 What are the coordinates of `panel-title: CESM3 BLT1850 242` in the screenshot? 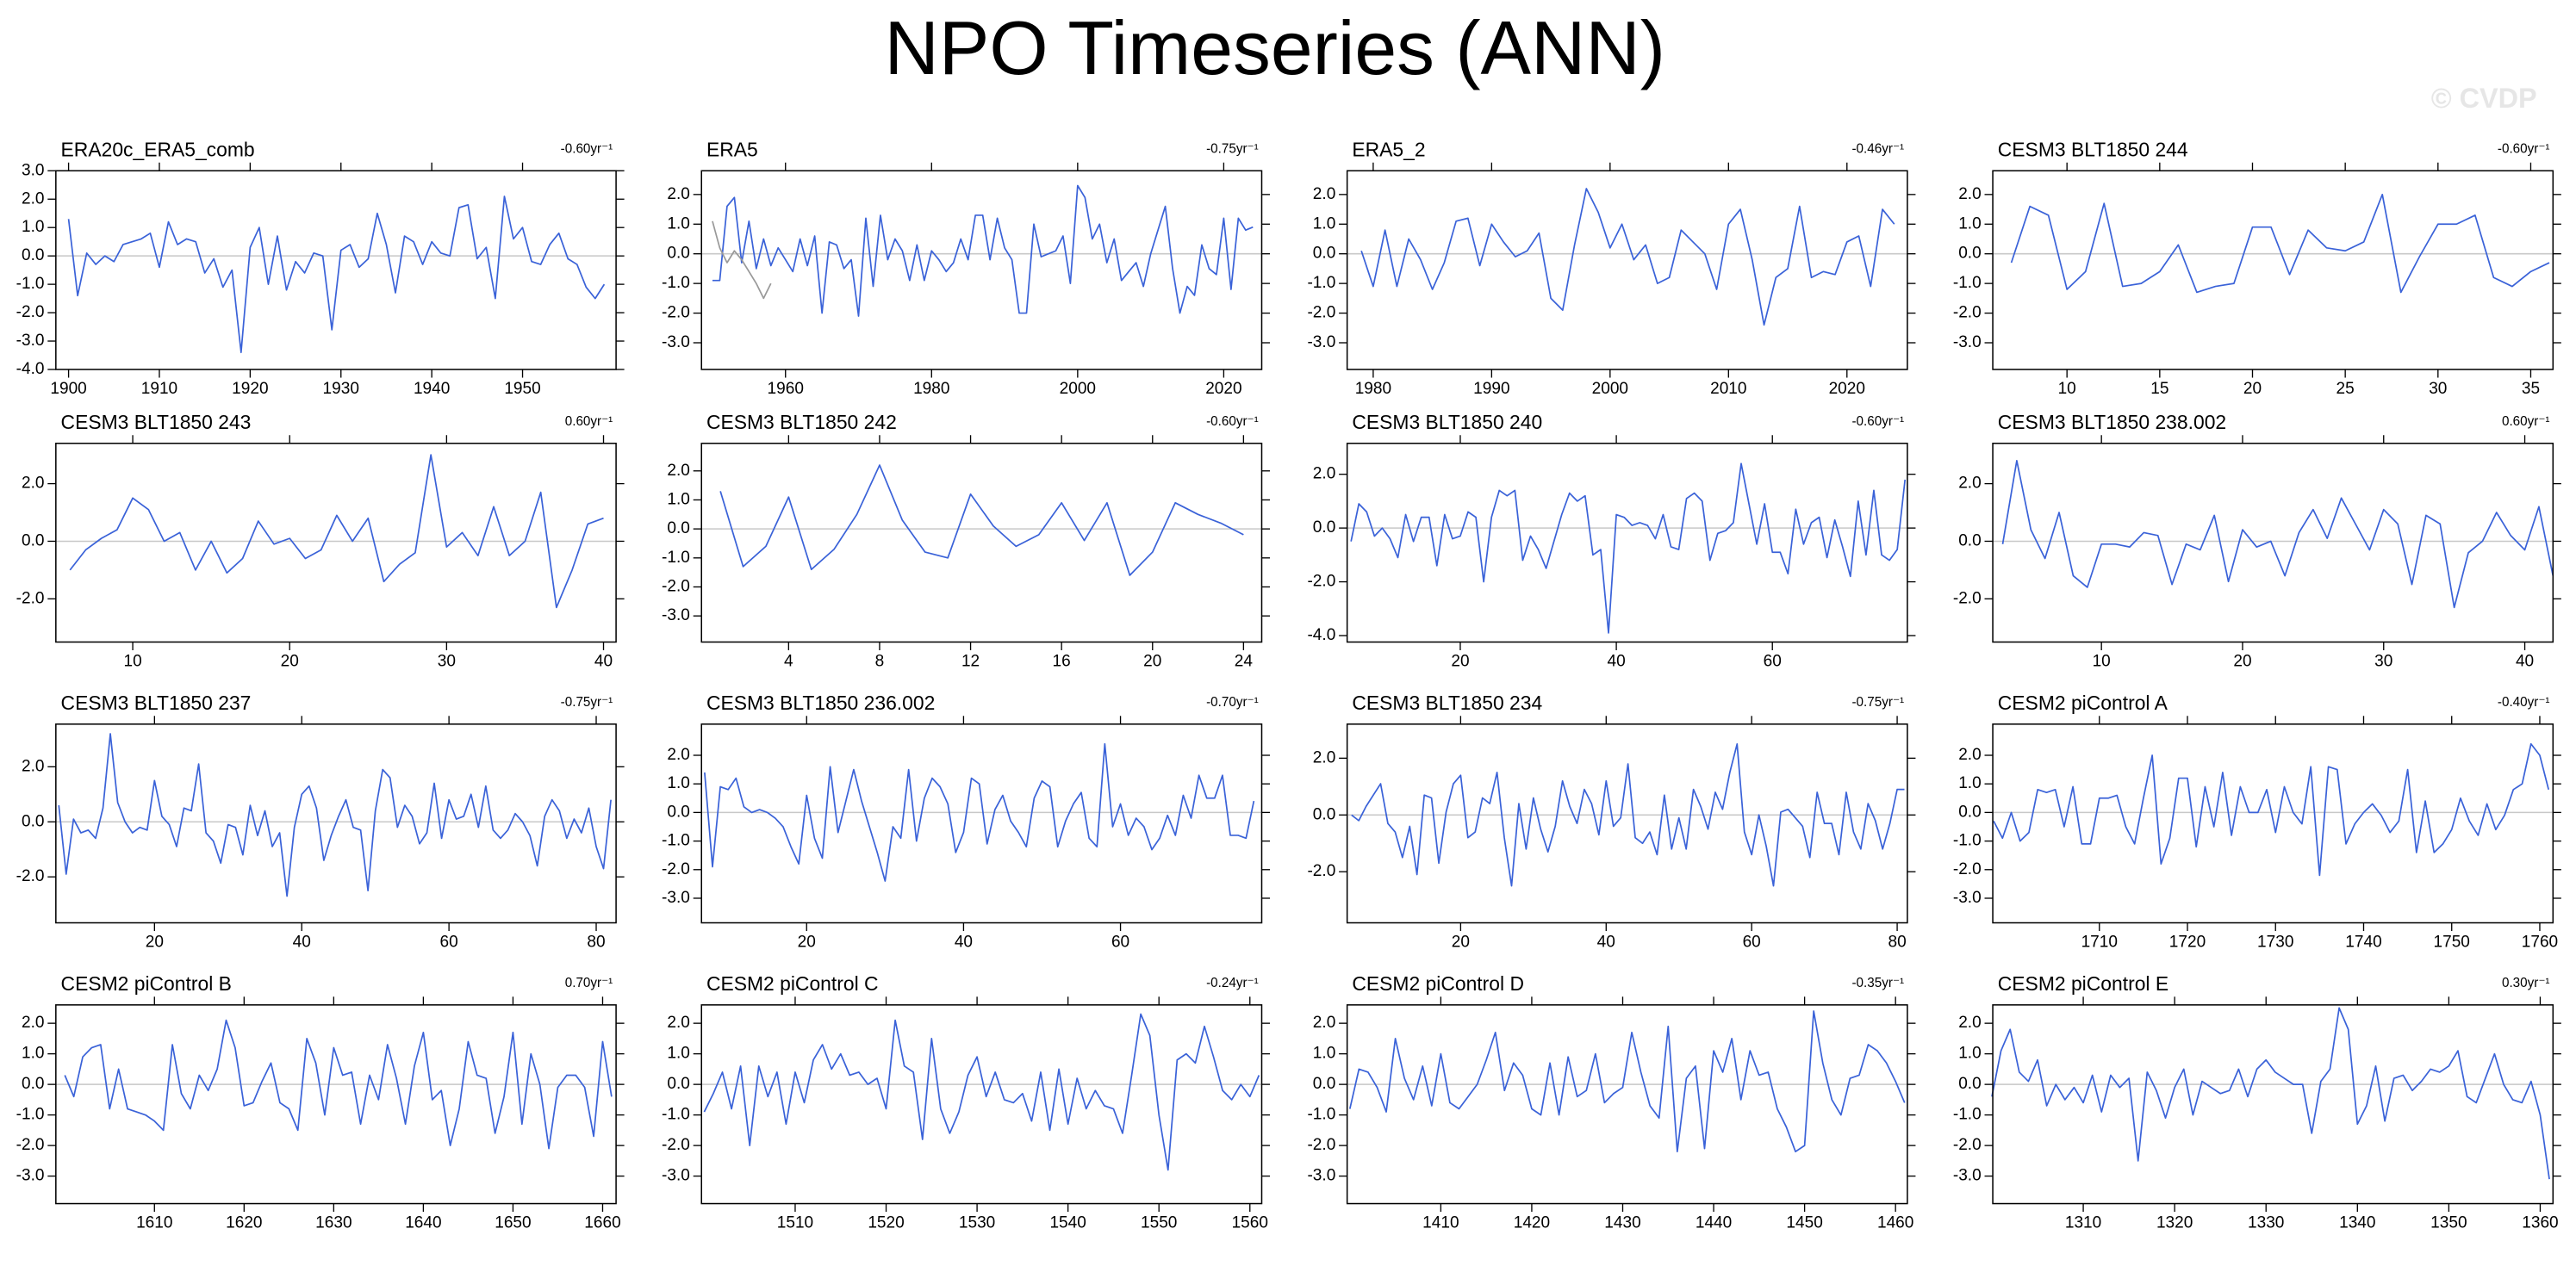 It's located at (802, 422).